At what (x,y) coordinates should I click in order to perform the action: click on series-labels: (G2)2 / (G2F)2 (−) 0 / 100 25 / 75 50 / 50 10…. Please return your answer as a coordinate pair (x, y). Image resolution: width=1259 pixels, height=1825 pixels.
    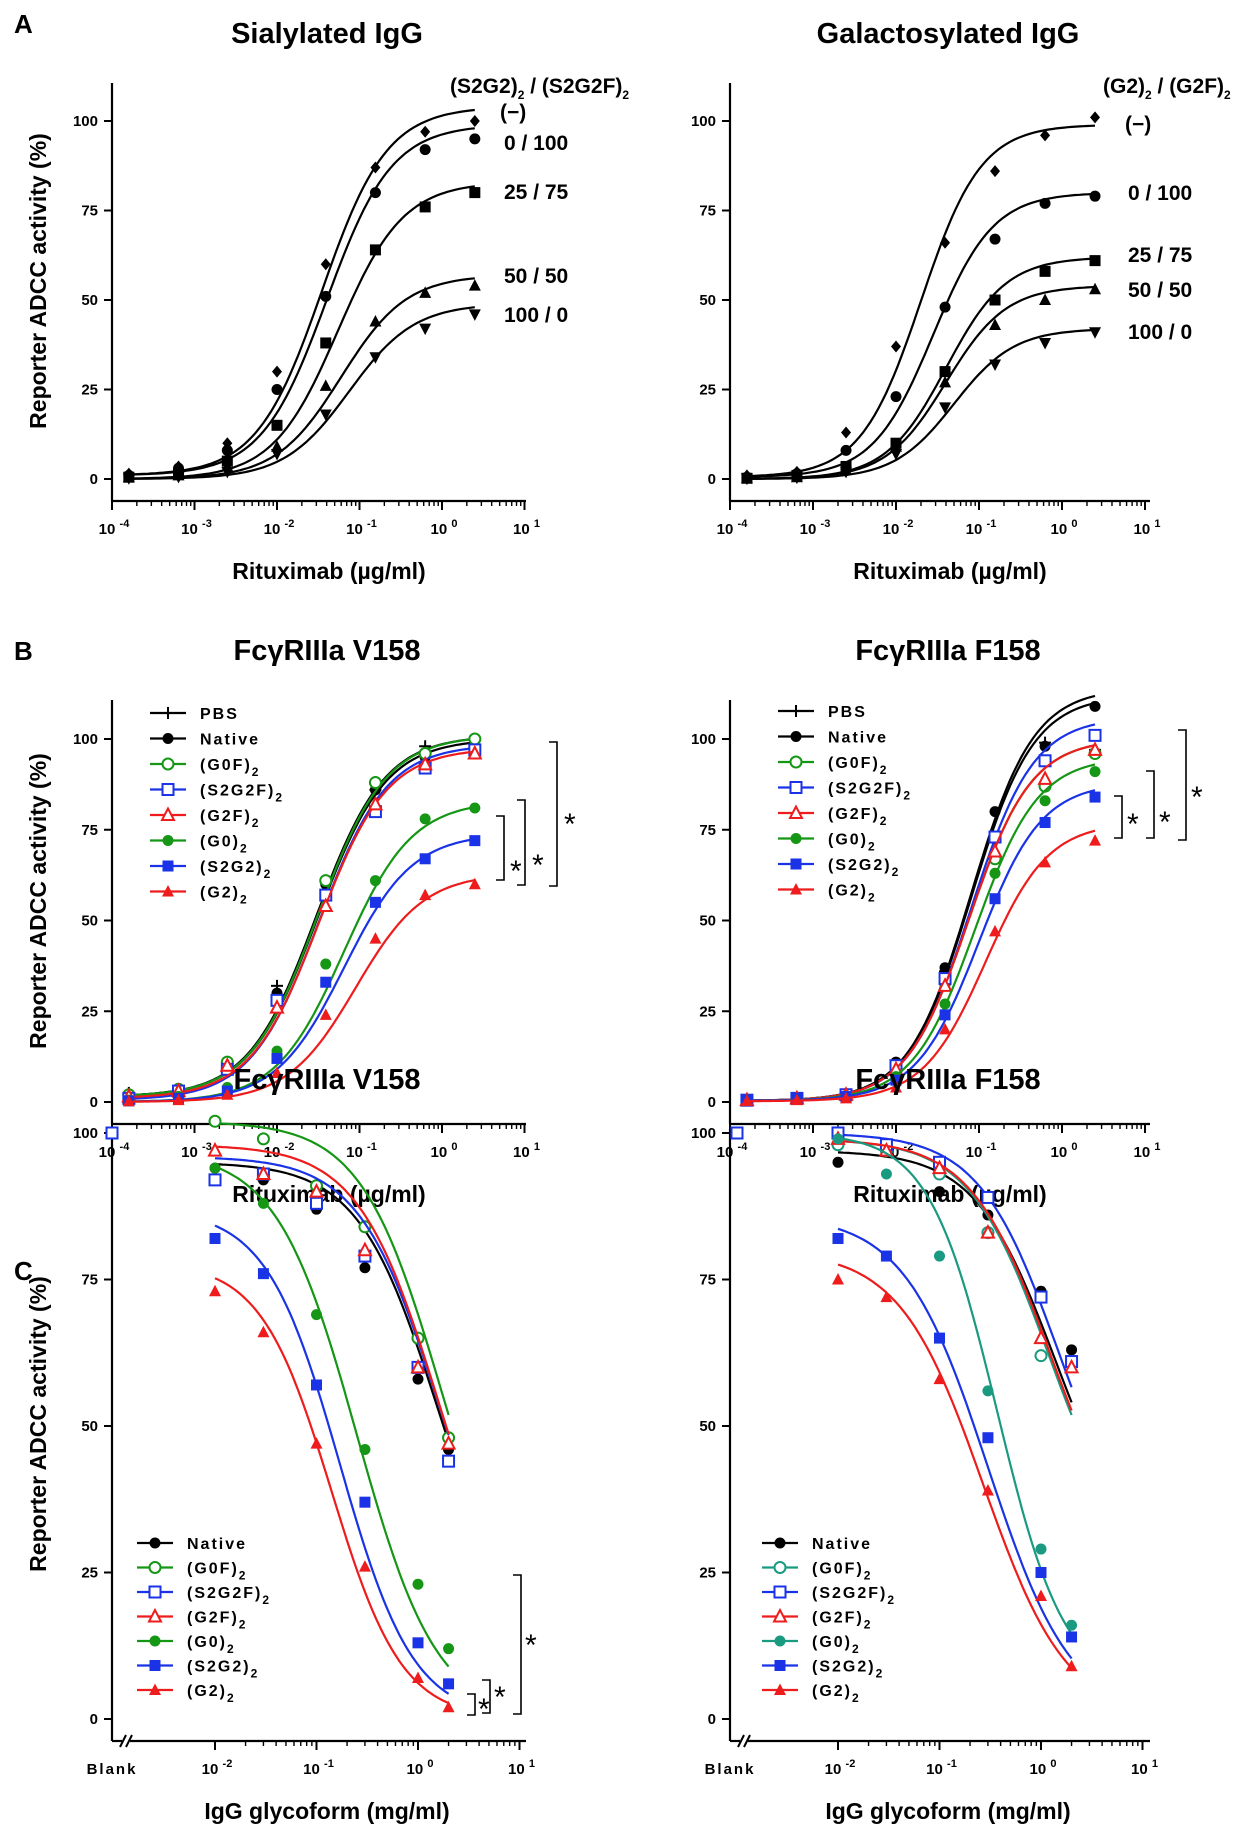
    Looking at the image, I should click on (1167, 209).